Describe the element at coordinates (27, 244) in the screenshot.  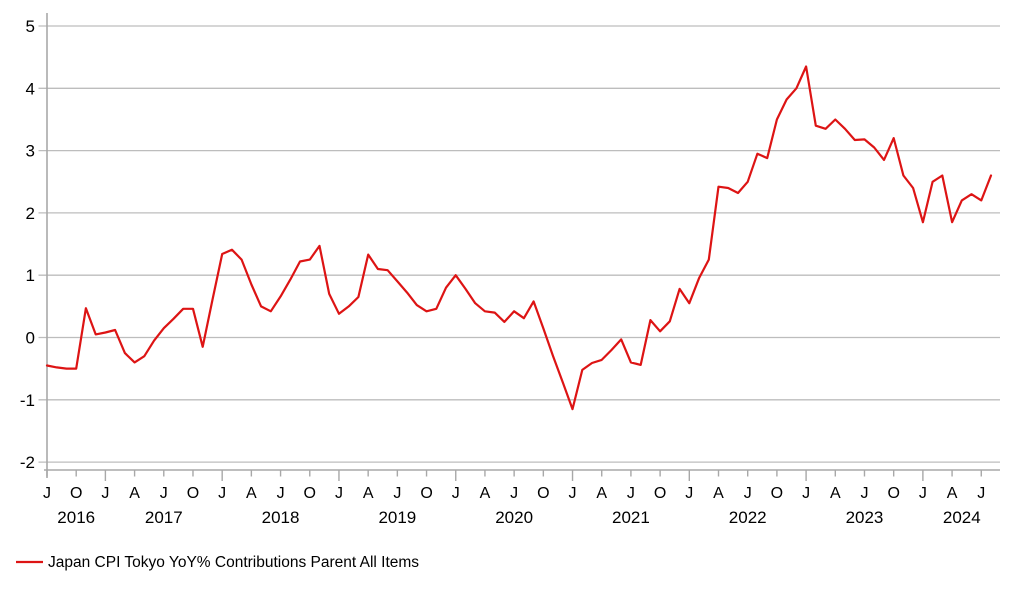
I see `y-axis-tick-labels: 5 4 3 2 1 0 -1 -2` at that location.